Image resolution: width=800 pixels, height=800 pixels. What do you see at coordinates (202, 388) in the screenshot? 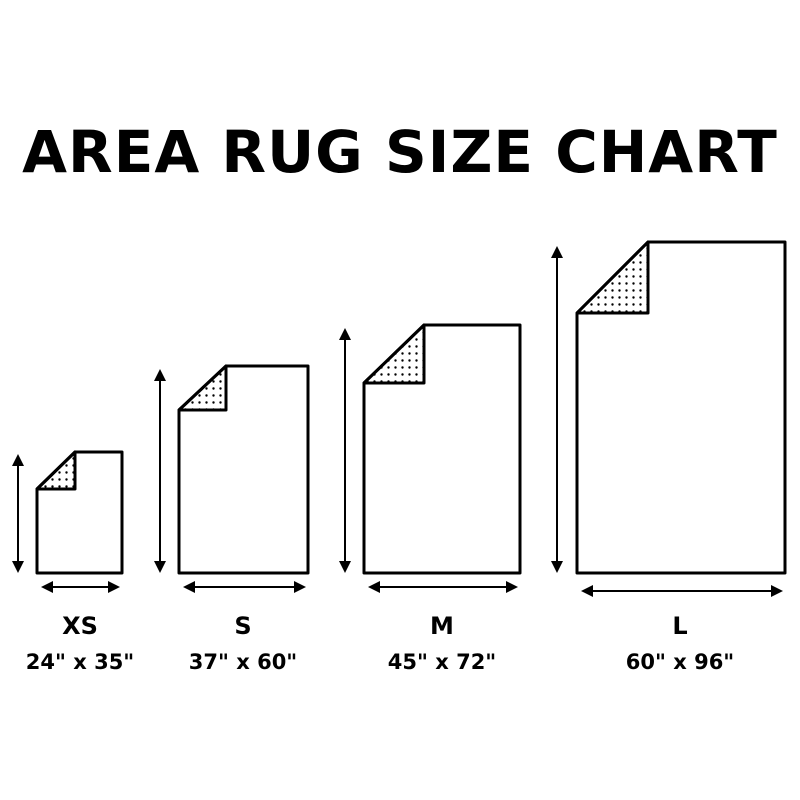
I see `rug-s-folded-corner` at bounding box center [202, 388].